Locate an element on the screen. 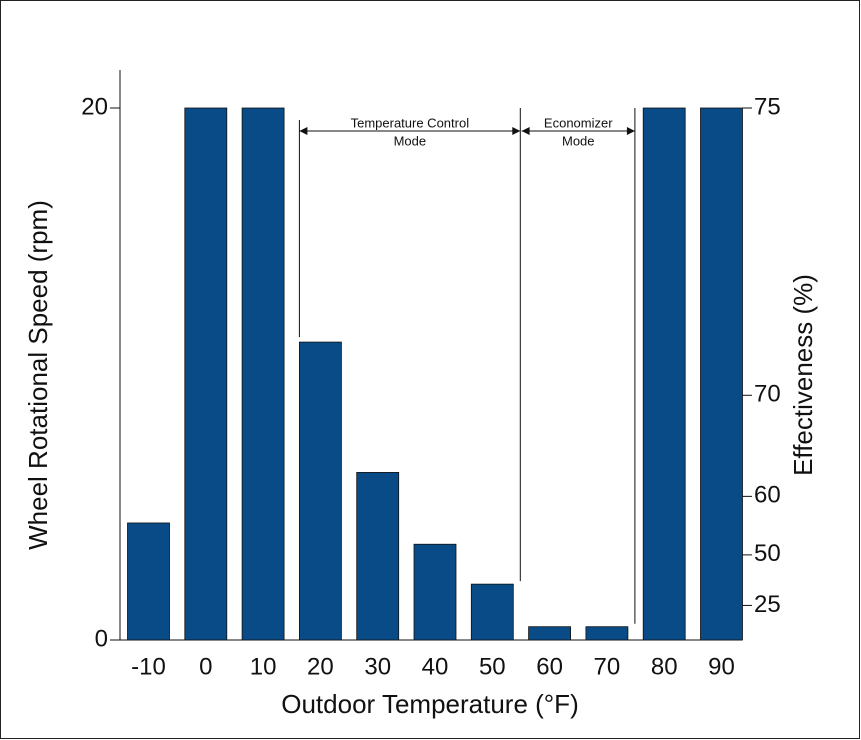 Image resolution: width=861 pixels, height=740 pixels. x-tick-label: 40 is located at coordinates (435, 666).